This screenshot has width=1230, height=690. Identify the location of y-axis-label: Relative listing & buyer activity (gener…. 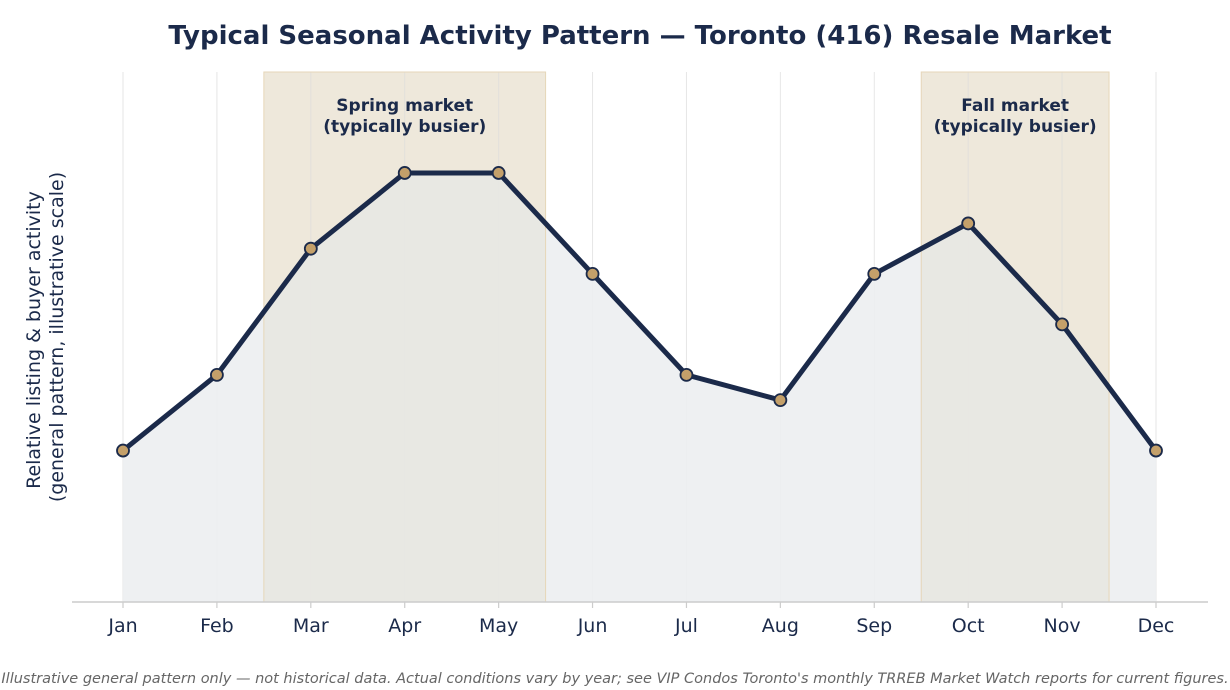
(45, 337).